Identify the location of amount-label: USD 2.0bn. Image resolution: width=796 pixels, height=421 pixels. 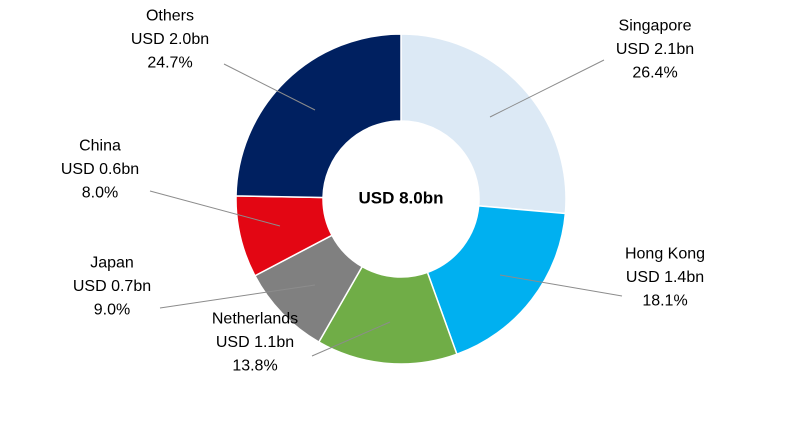
(170, 39).